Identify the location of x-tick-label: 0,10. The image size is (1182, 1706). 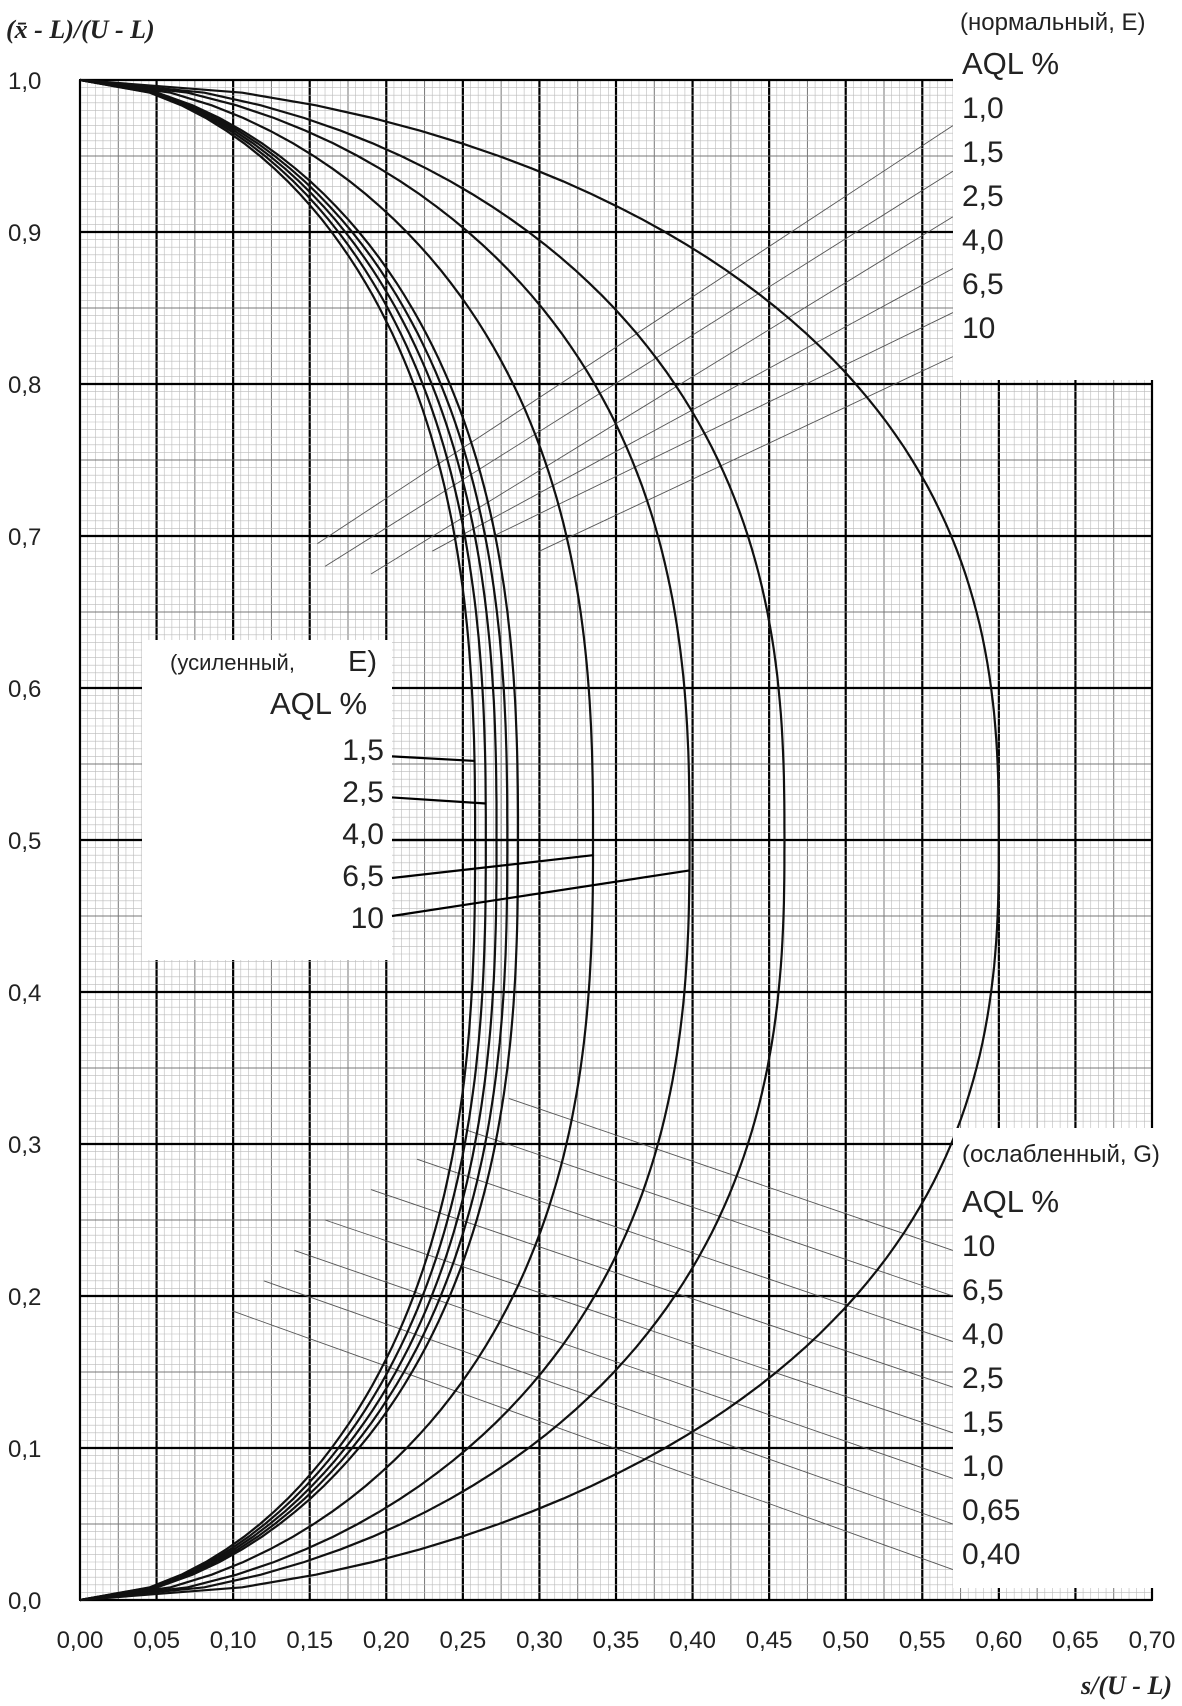
(233, 1640).